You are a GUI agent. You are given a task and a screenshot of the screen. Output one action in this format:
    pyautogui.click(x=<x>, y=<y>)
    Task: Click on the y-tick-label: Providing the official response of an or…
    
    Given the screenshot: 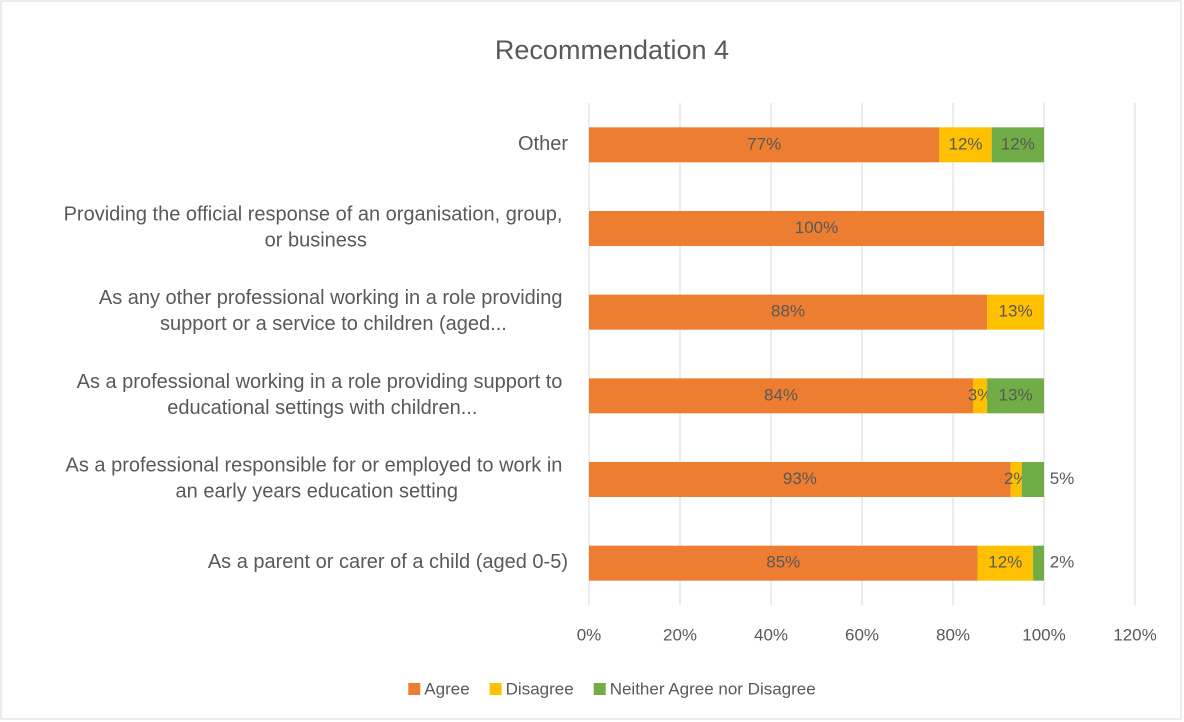 What is the action you would take?
    pyautogui.click(x=316, y=228)
    